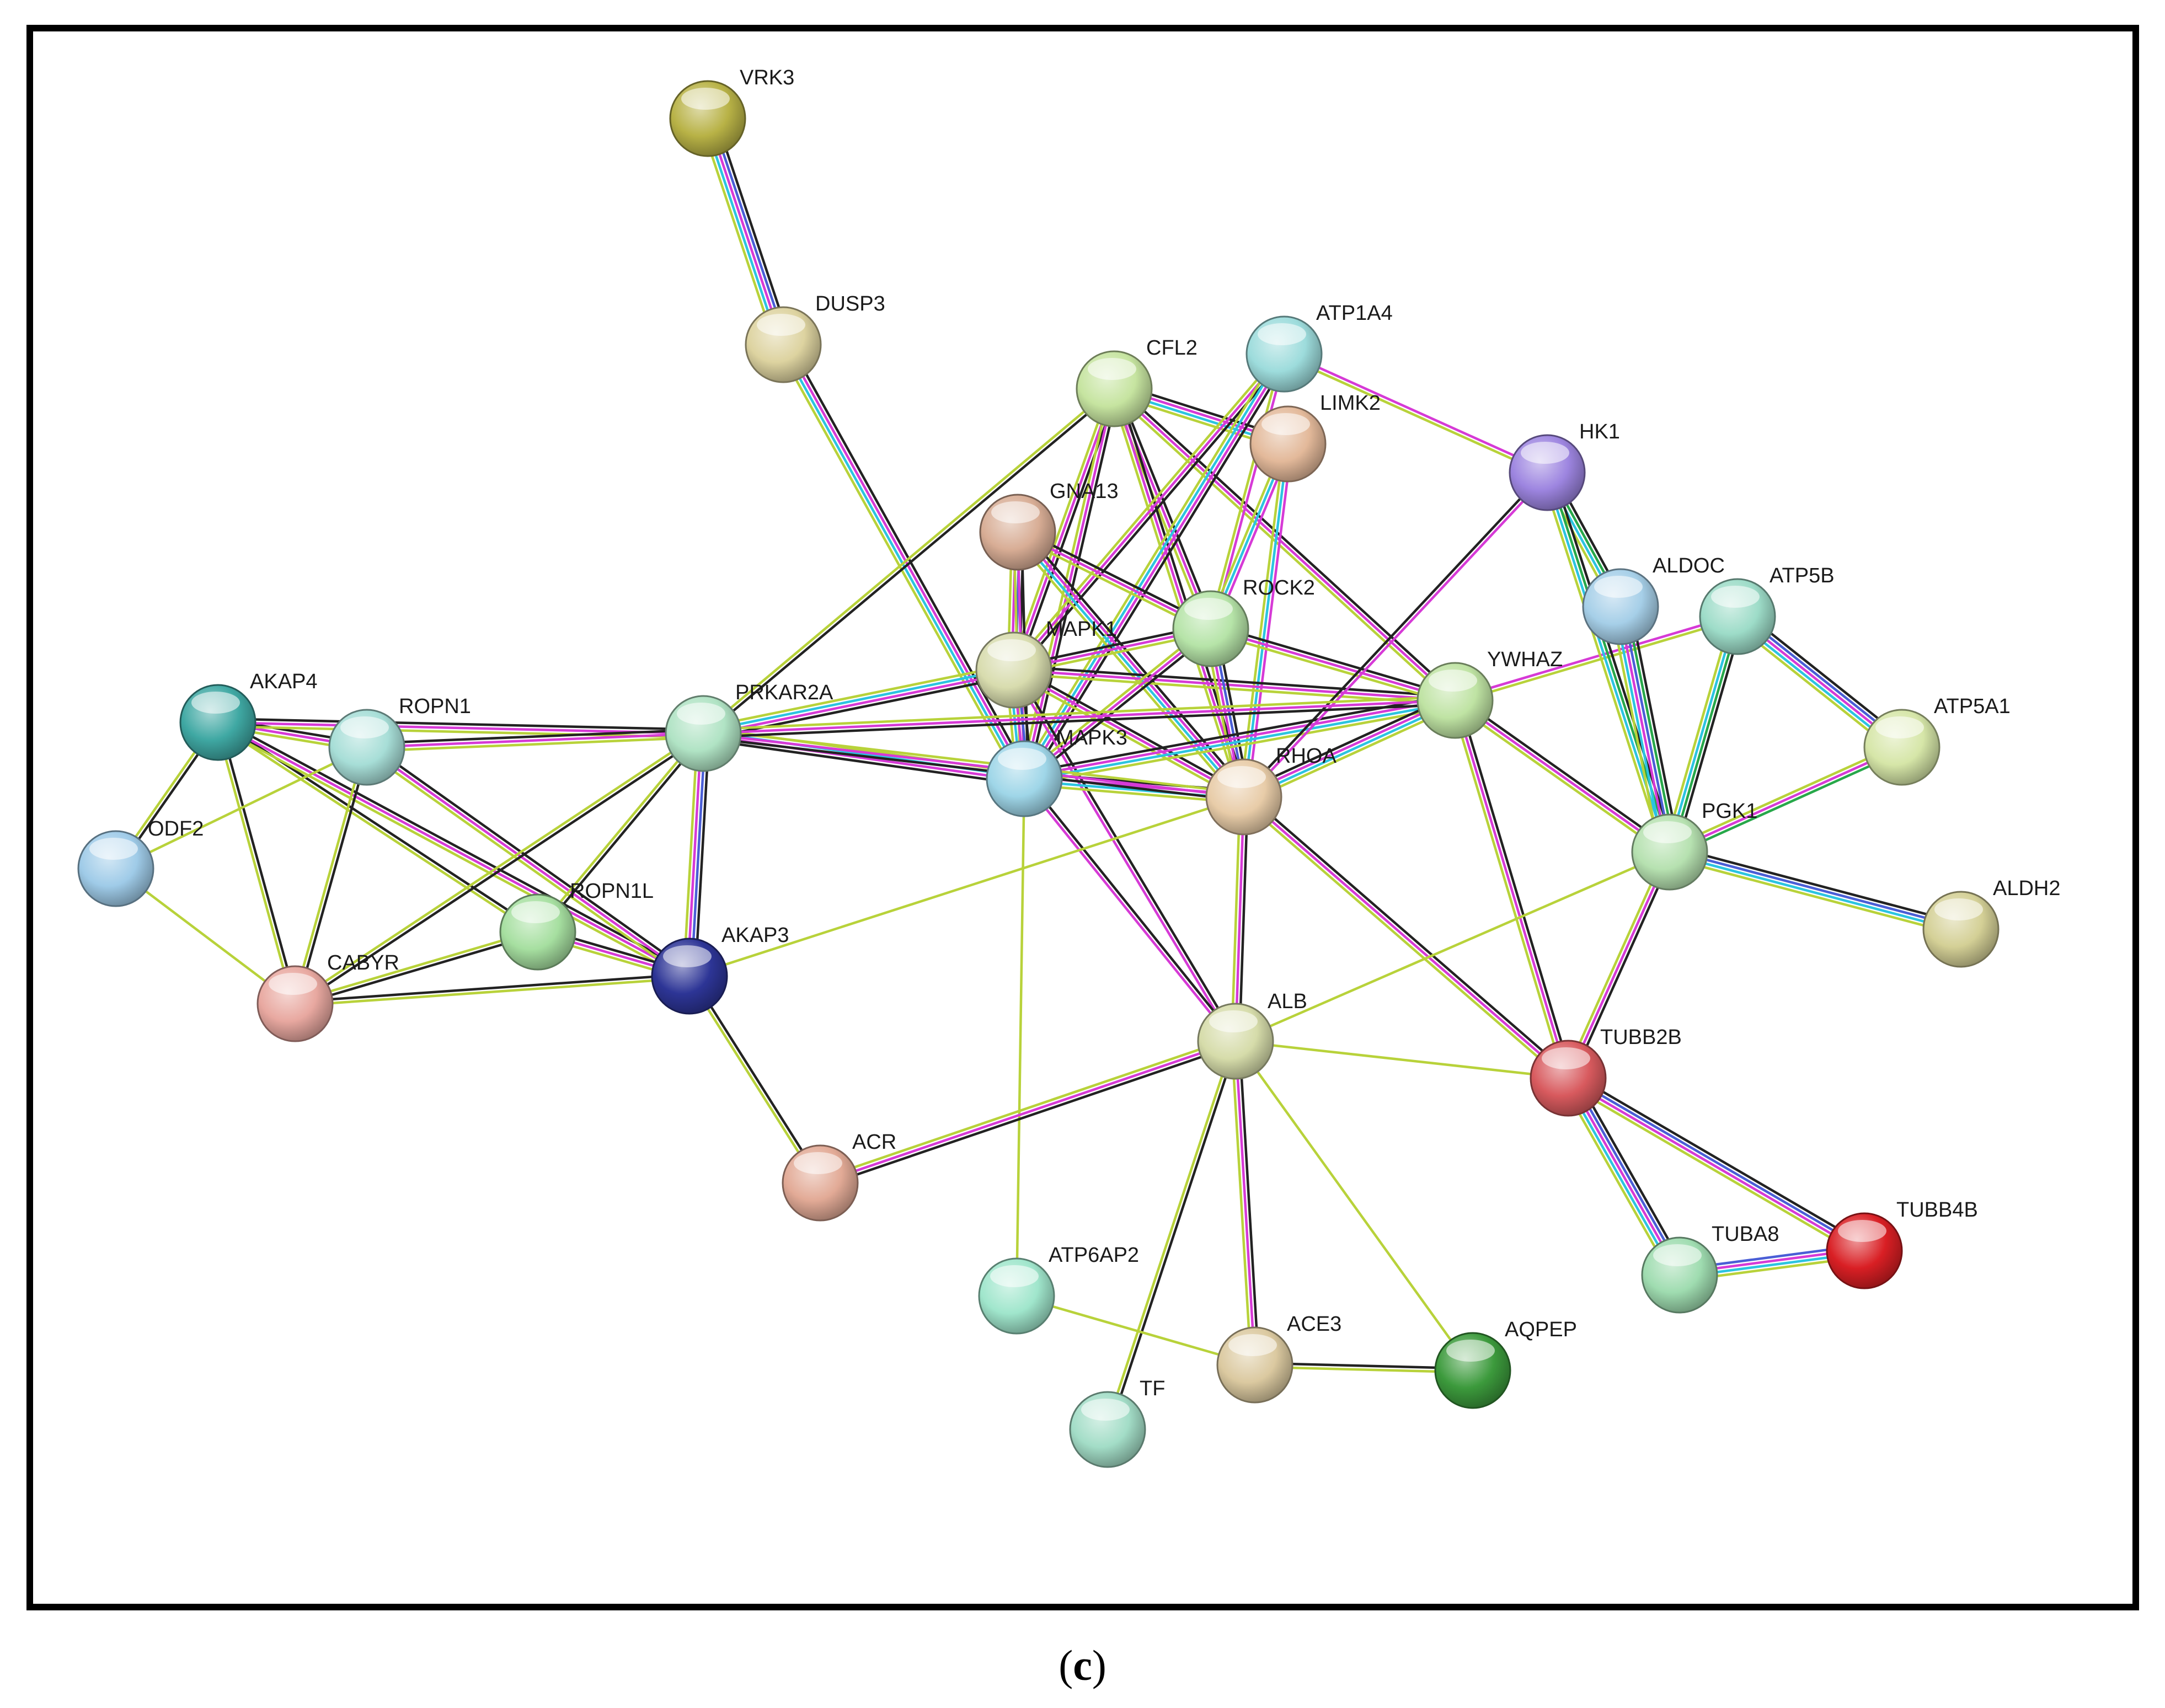  I want to click on node-label: PRKAR2A, so click(784, 693).